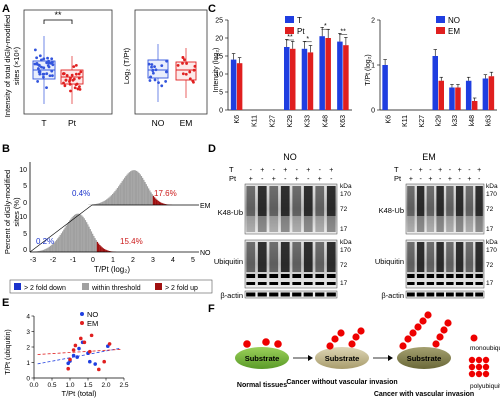 Image resolution: width=500 pixels, height=402 pixels. Describe the element at coordinates (489, 120) in the screenshot. I see `c2-xtick: k63` at that location.